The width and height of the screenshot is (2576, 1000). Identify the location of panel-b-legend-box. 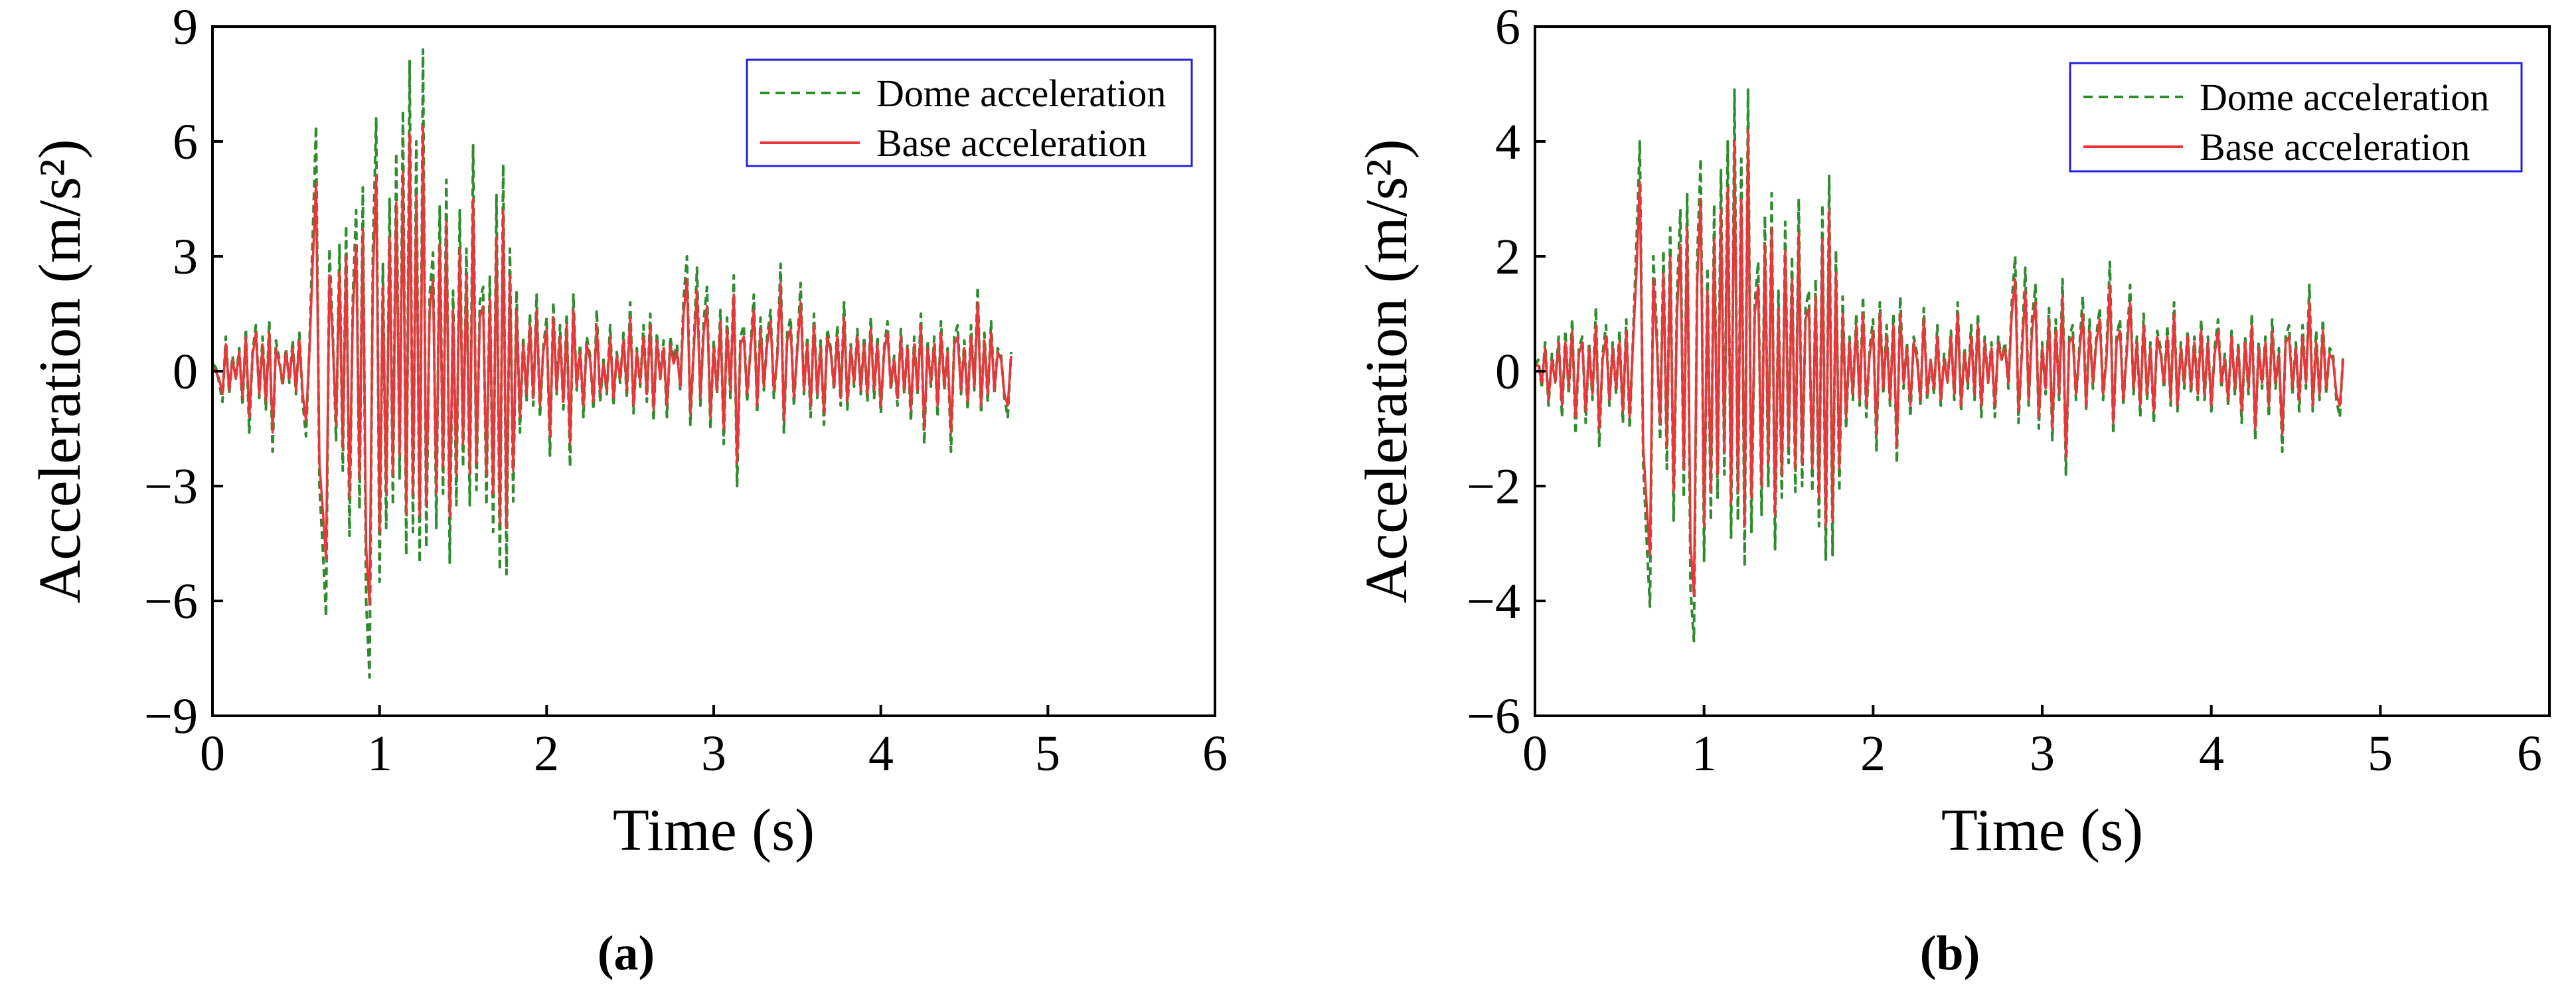
(2296, 117).